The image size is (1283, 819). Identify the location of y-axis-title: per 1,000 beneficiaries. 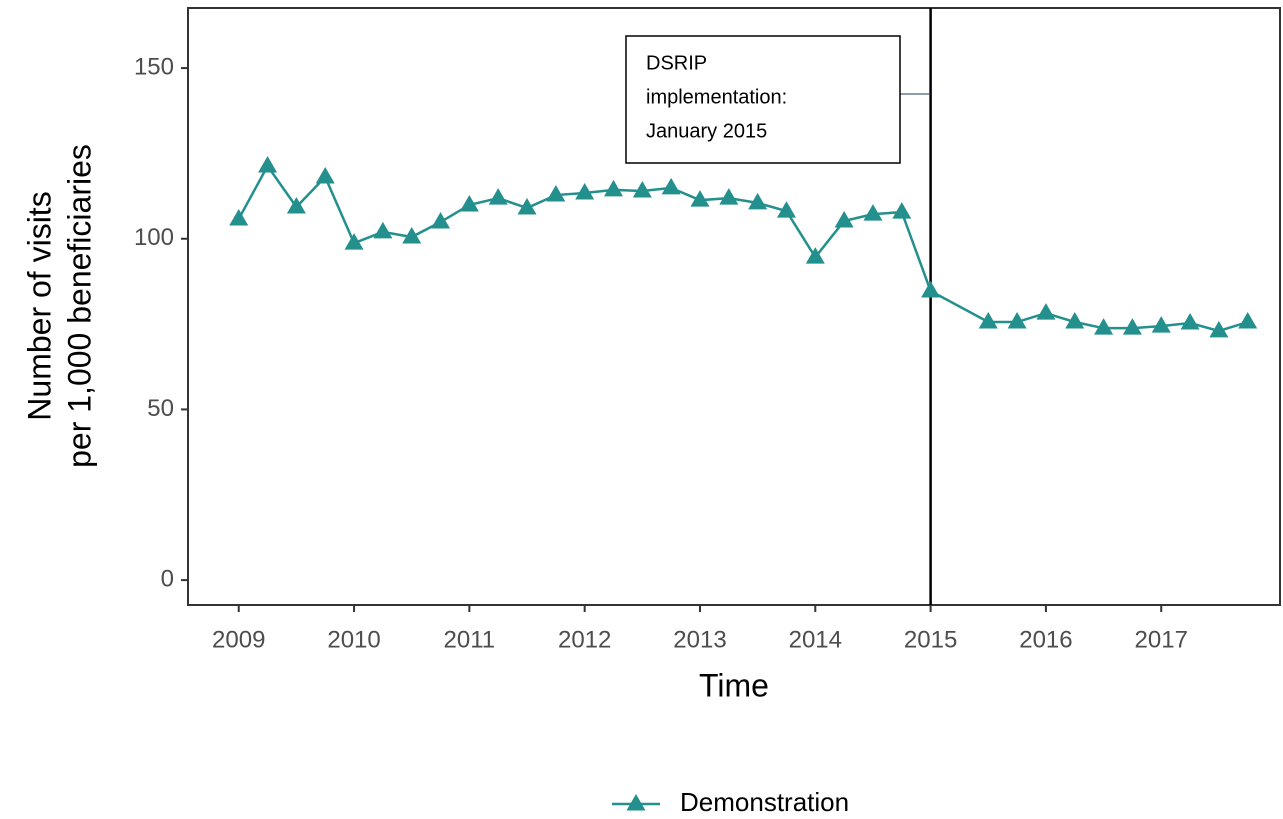
(79, 306).